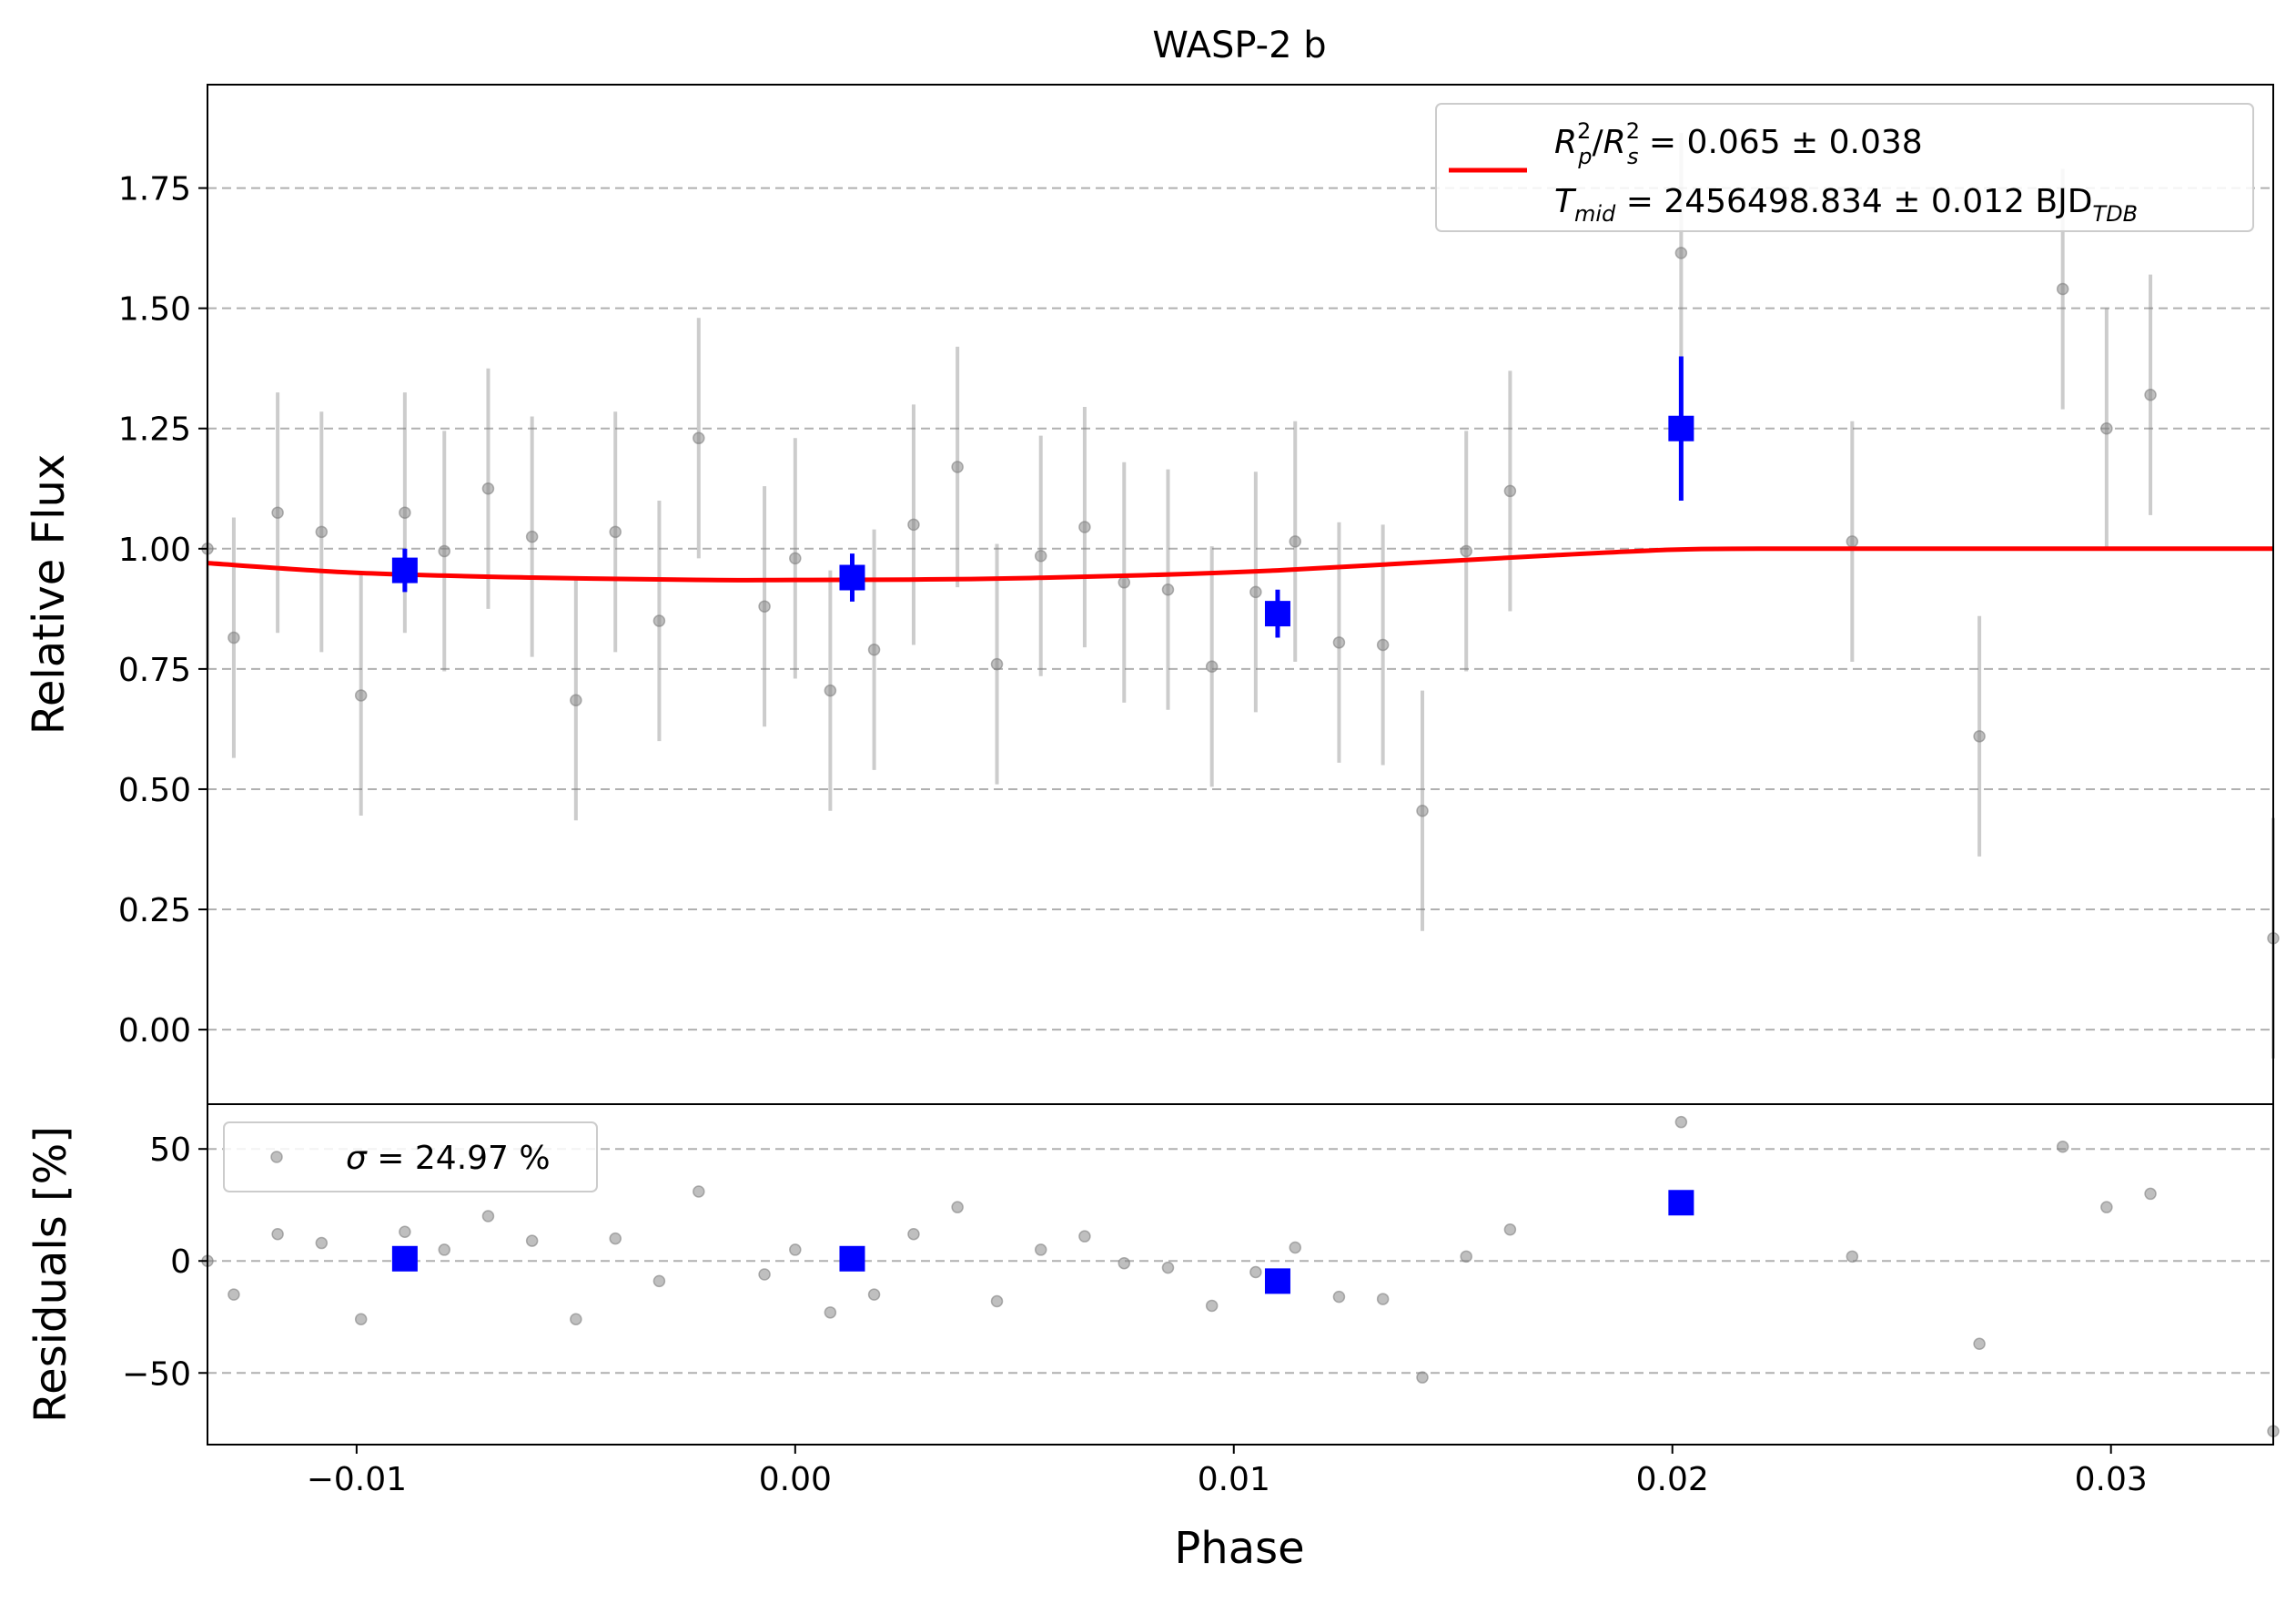  Describe the element at coordinates (1234, 1479) in the screenshot. I see `phase-x-tick-label: 0.01` at that location.